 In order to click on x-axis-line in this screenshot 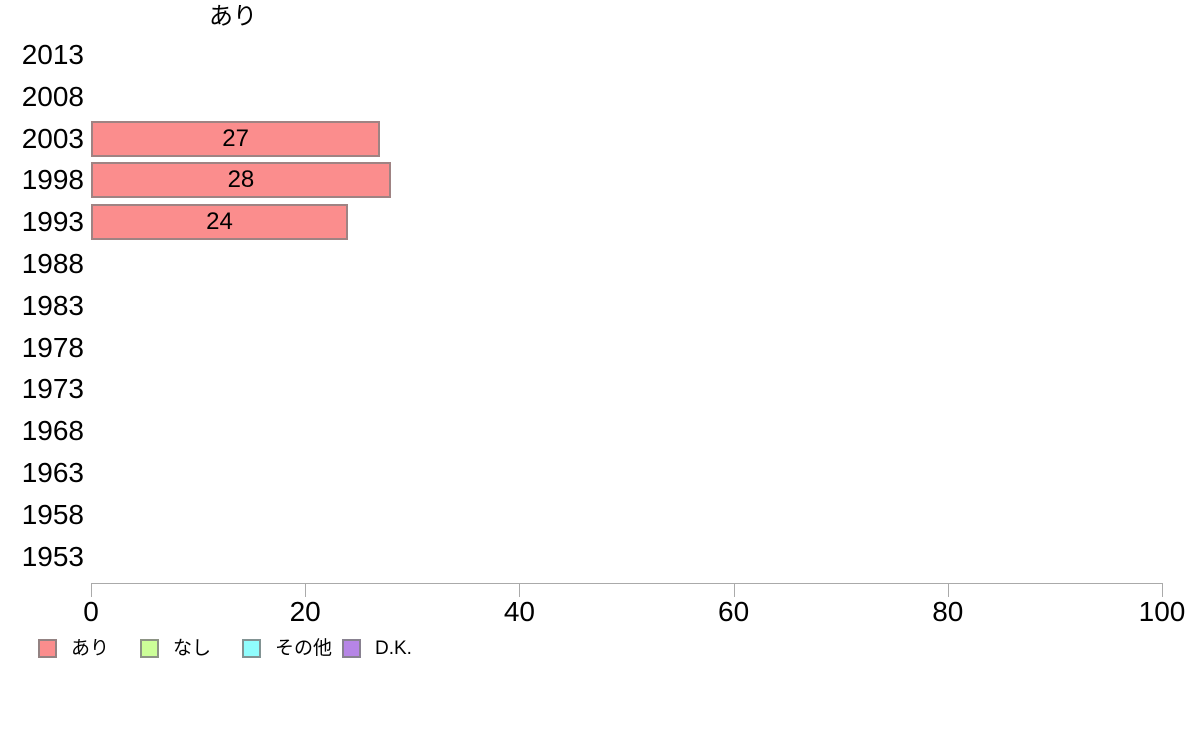, I will do `click(627, 583)`.